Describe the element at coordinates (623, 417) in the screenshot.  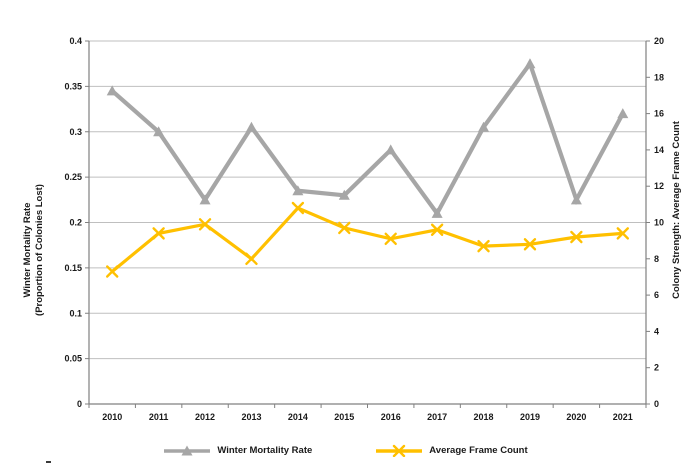
I see `x-axis-tick-label: 2021` at that location.